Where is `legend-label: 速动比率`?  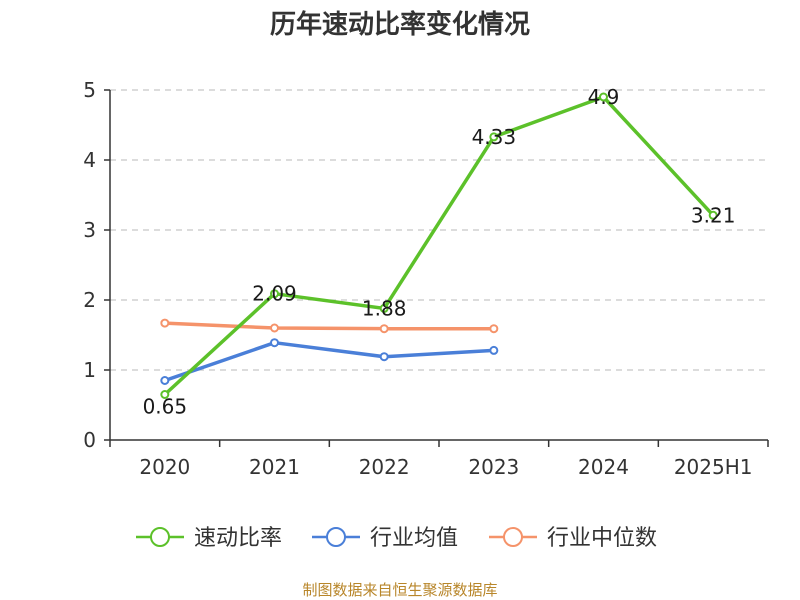
legend-label: 速动比率 is located at coordinates (238, 538).